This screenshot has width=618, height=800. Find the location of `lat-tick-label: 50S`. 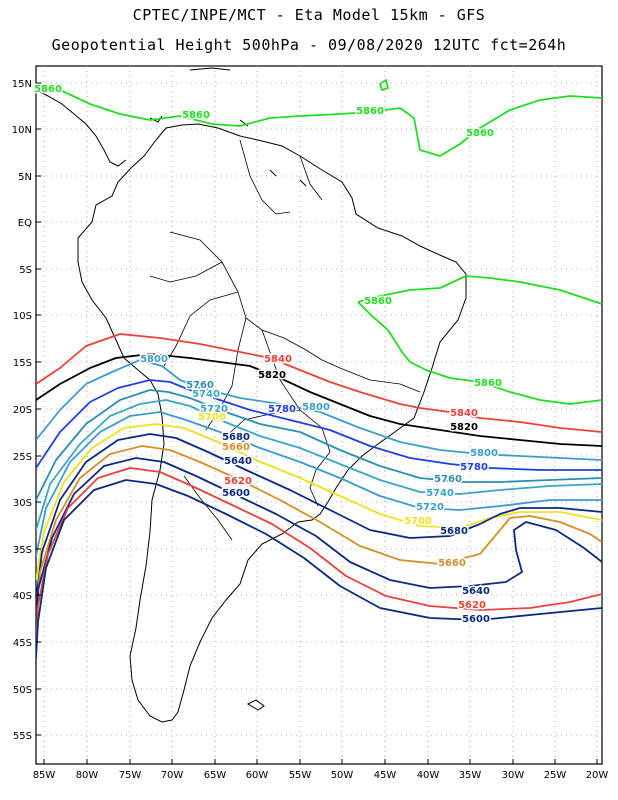

lat-tick-label: 50S is located at coordinates (22, 690).